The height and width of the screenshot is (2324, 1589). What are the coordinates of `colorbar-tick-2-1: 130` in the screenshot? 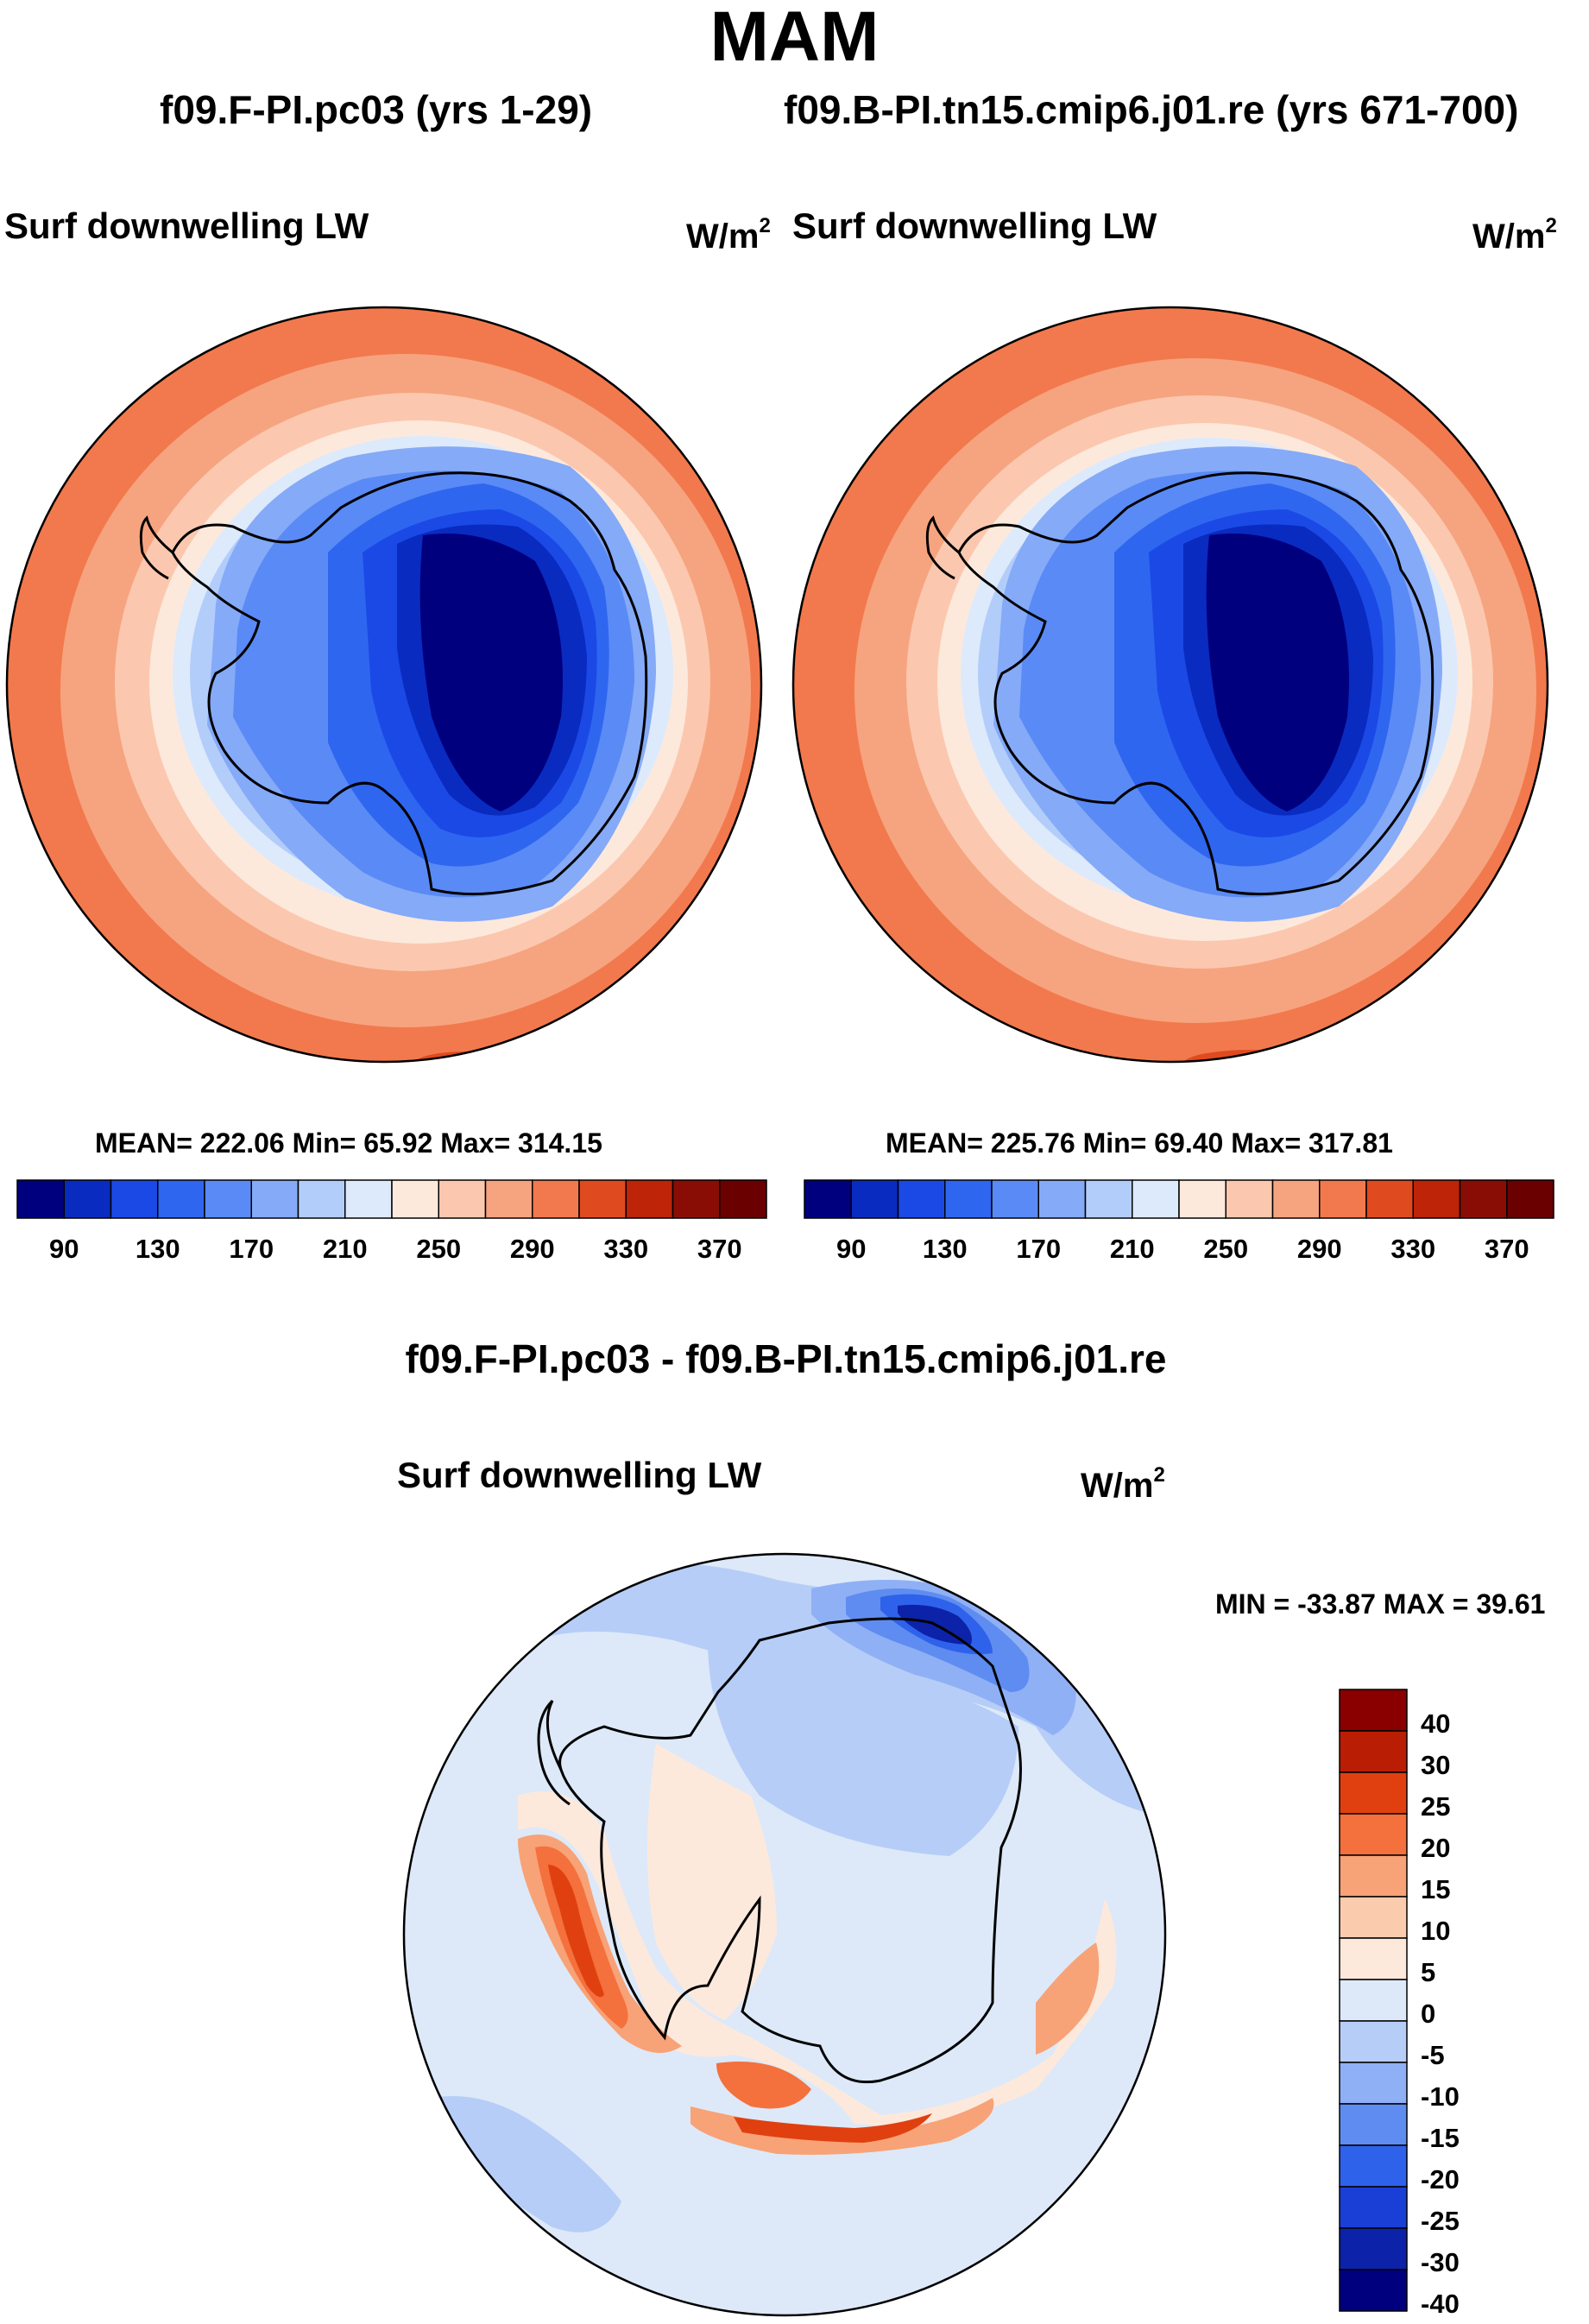 It's located at (945, 1249).